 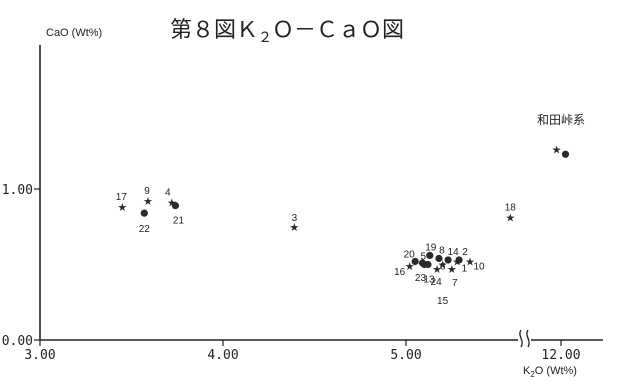 What do you see at coordinates (147, 191) in the screenshot?
I see `point-label: 9` at bounding box center [147, 191].